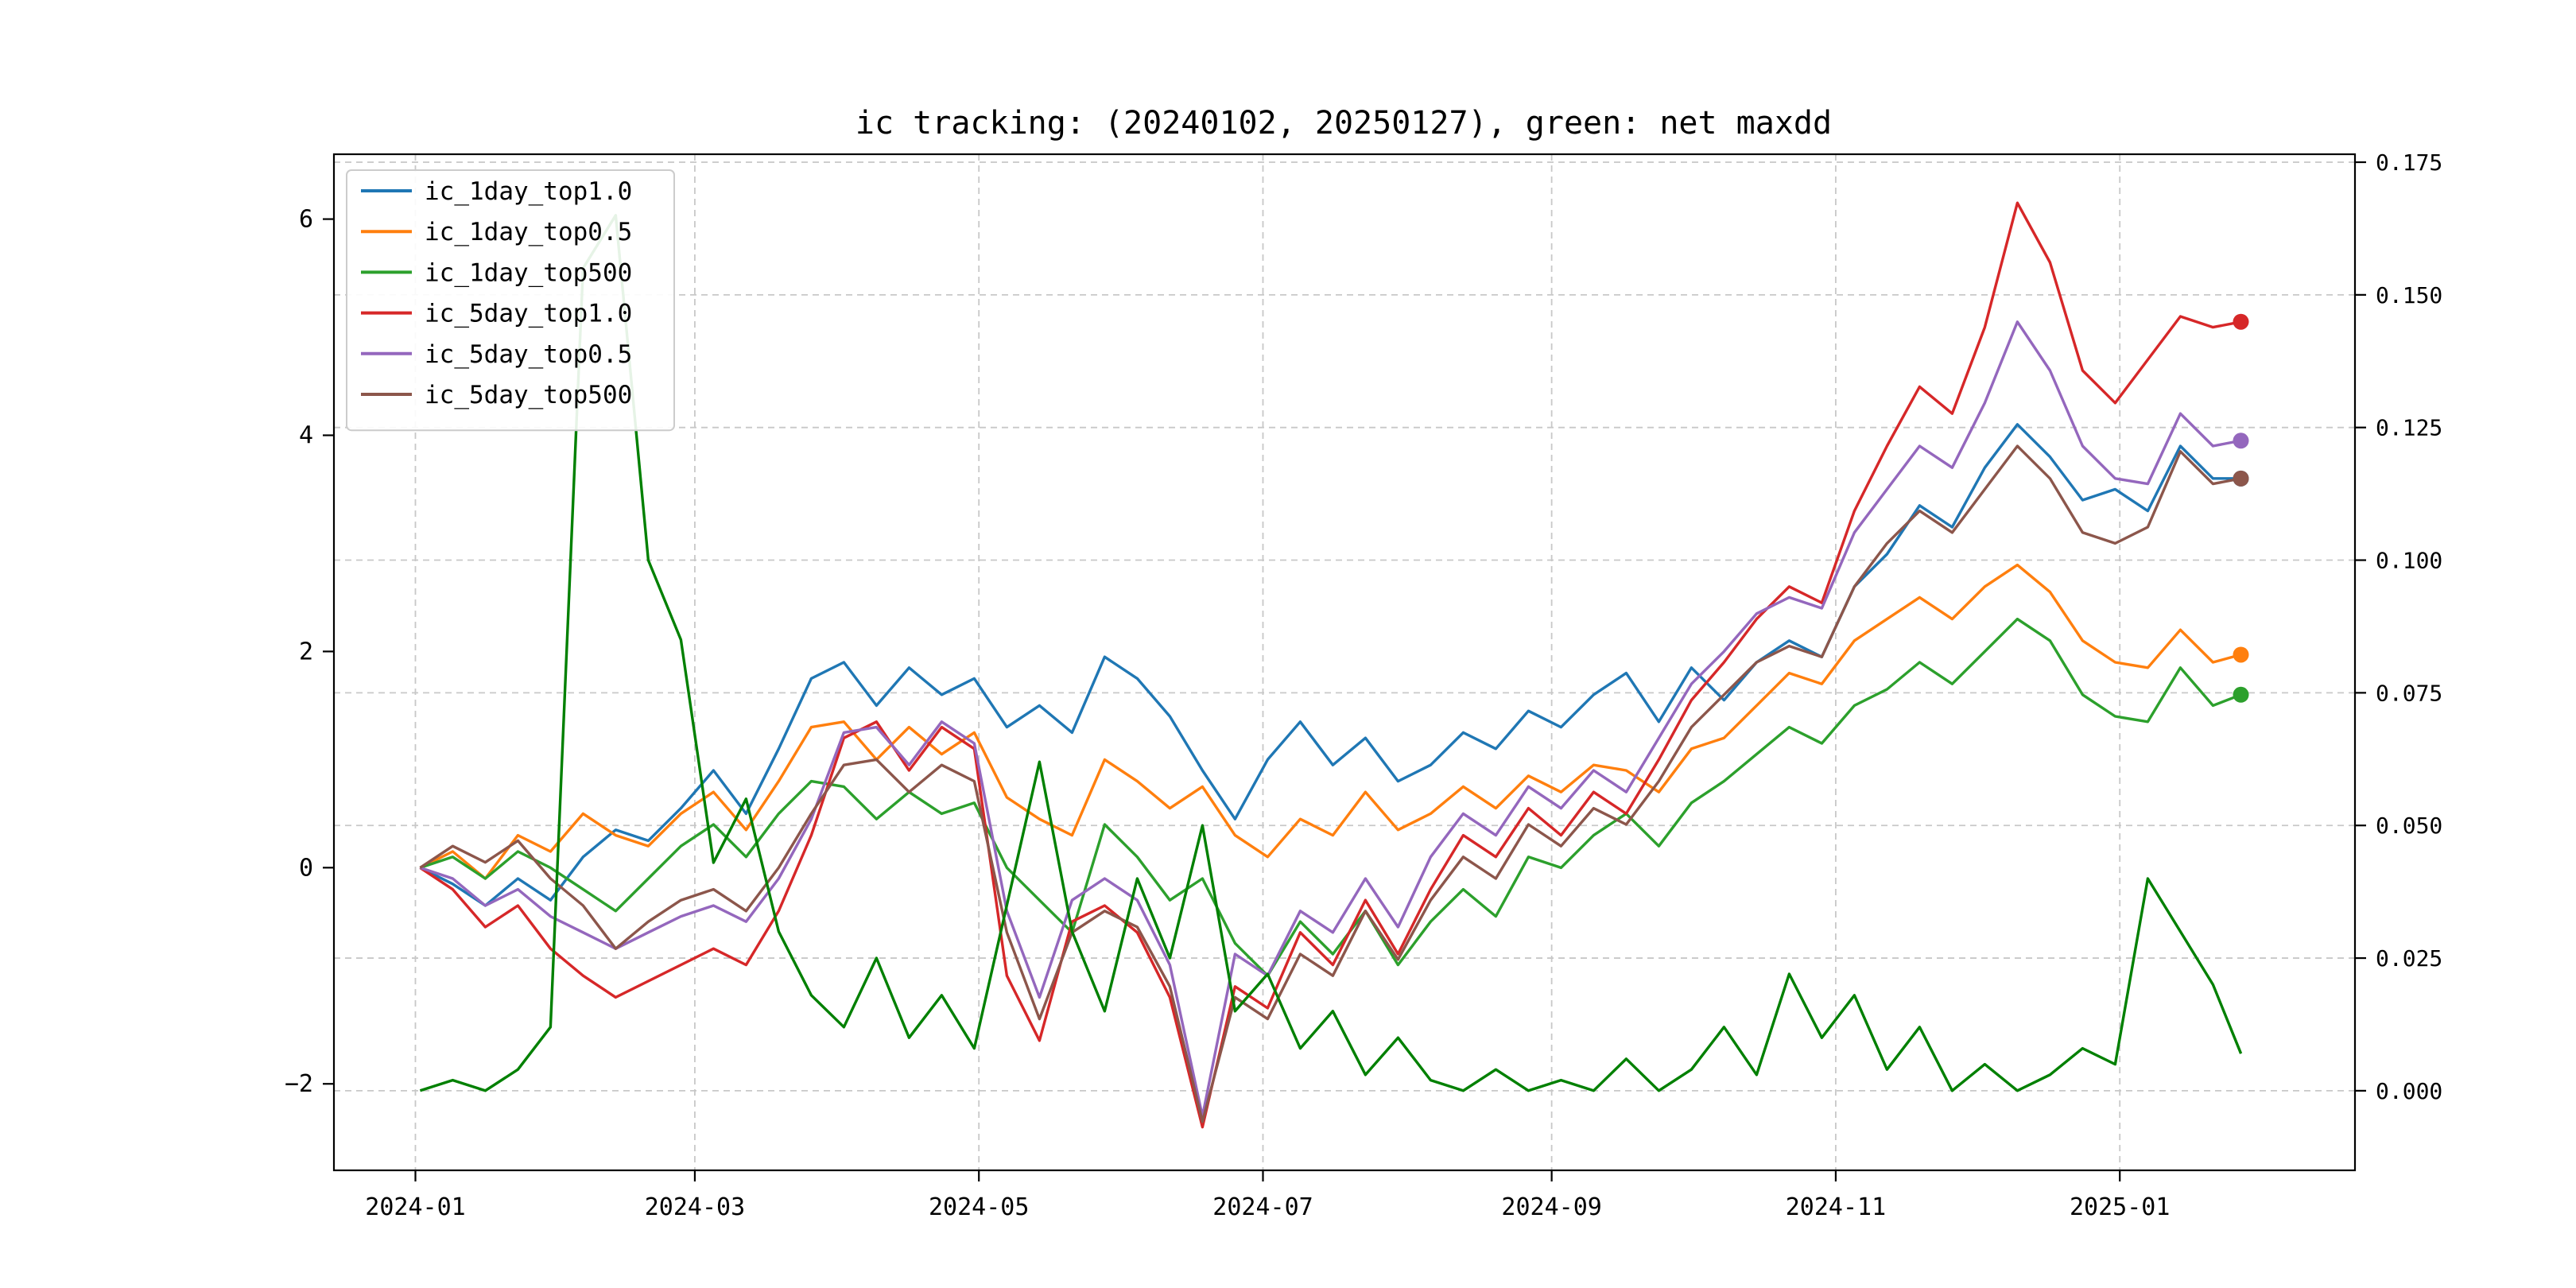  Describe the element at coordinates (1836, 1207) in the screenshot. I see `x-tick-label: 2024-11` at that location.